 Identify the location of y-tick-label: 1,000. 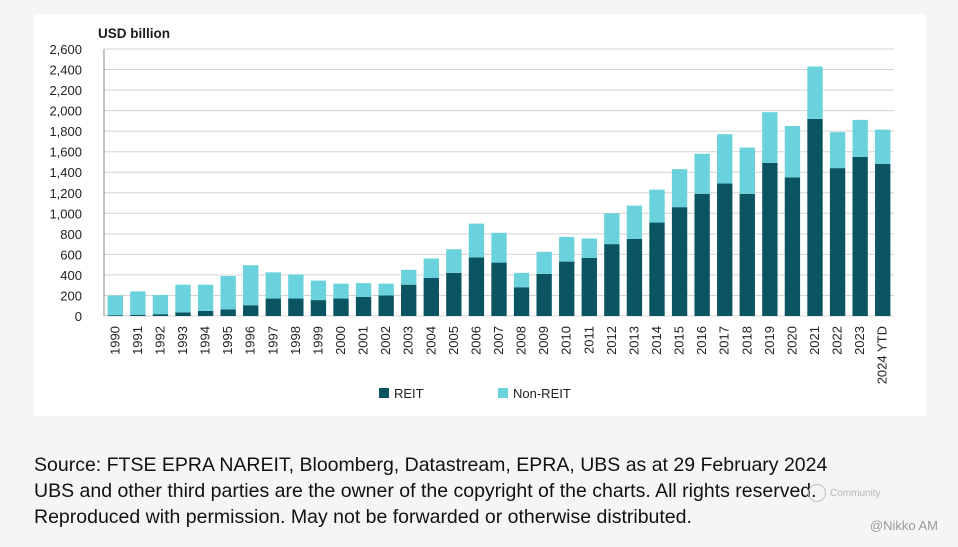
(65, 213).